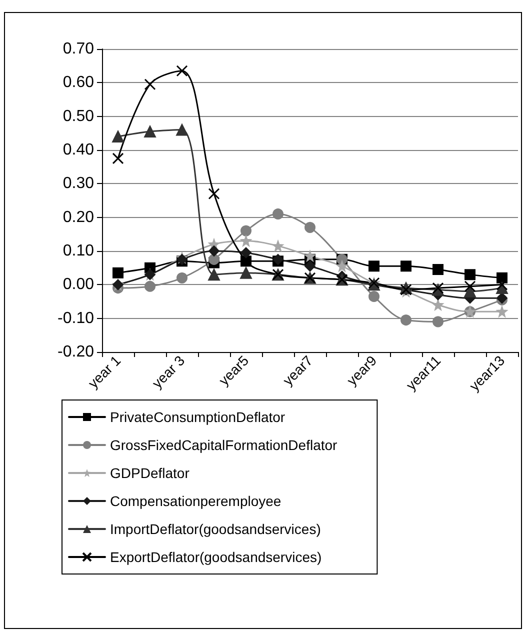 Image resolution: width=530 pixels, height=634 pixels. I want to click on y-tick-label: -0.10, so click(76, 318).